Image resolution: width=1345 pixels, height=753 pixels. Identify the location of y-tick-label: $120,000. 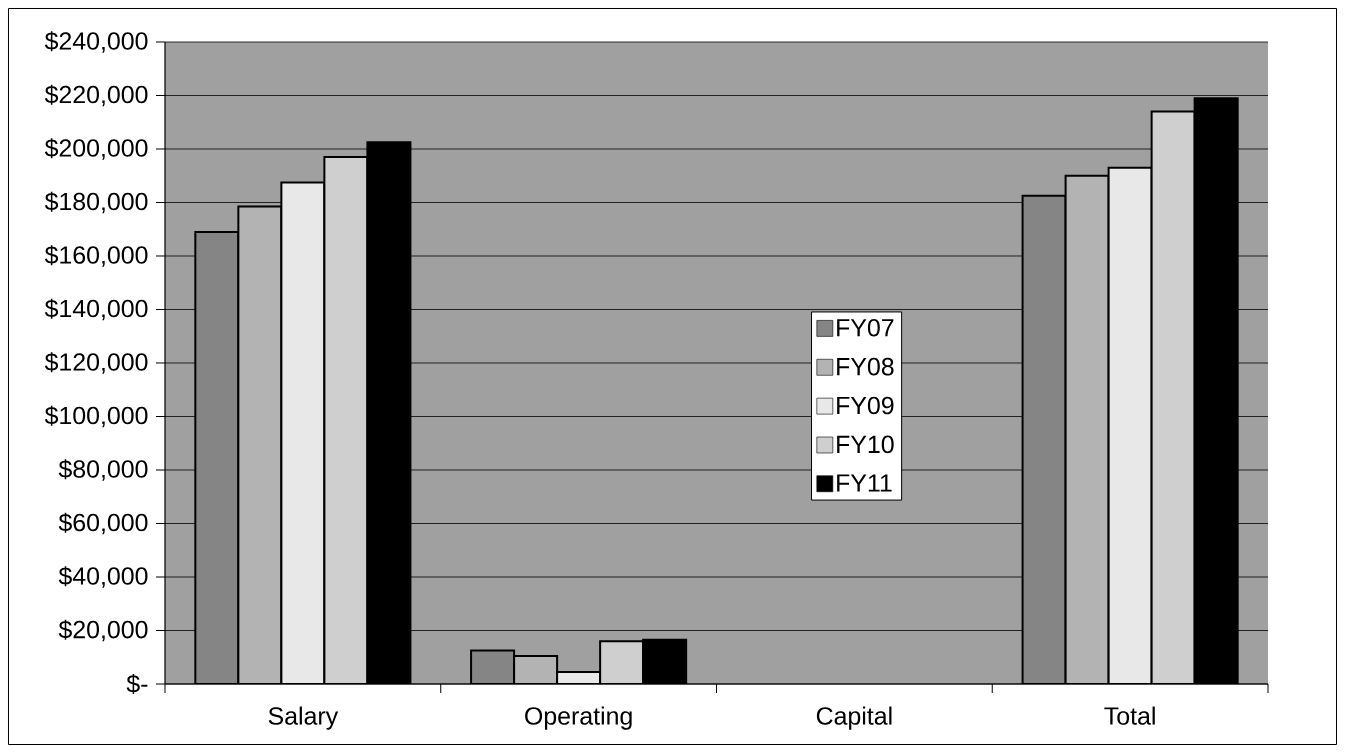
(96, 363).